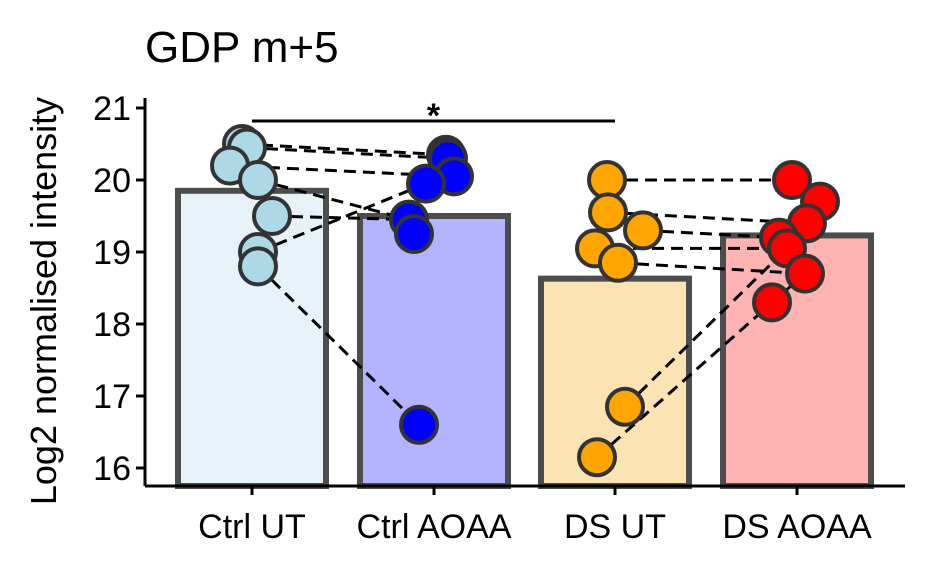  I want to click on y-axis-title: Log2 normalised intensity, so click(43, 301).